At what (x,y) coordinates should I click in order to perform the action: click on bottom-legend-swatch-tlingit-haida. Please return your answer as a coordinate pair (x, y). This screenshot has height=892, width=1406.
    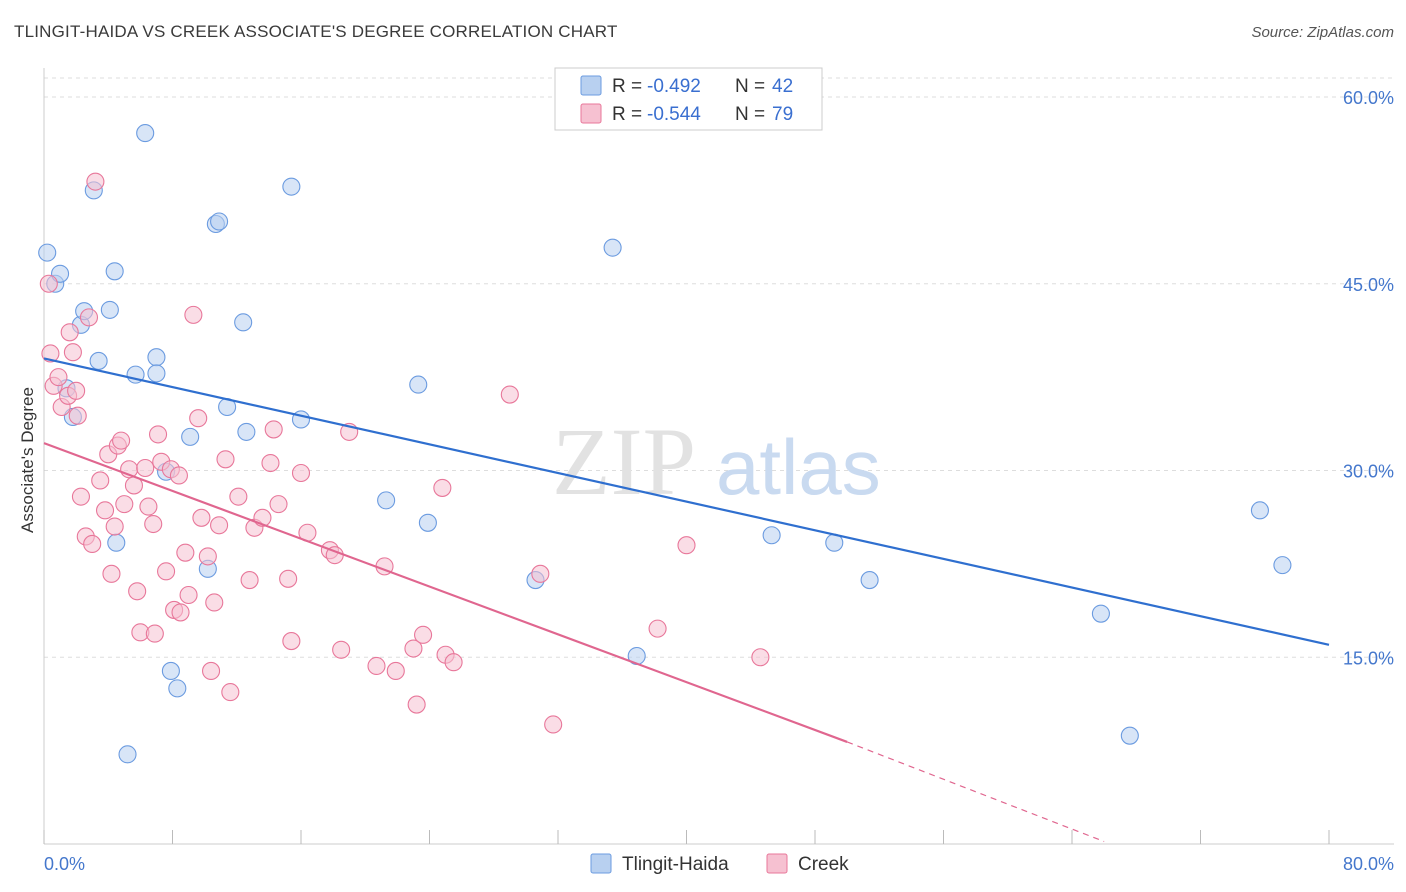
    Looking at the image, I should click on (601, 863).